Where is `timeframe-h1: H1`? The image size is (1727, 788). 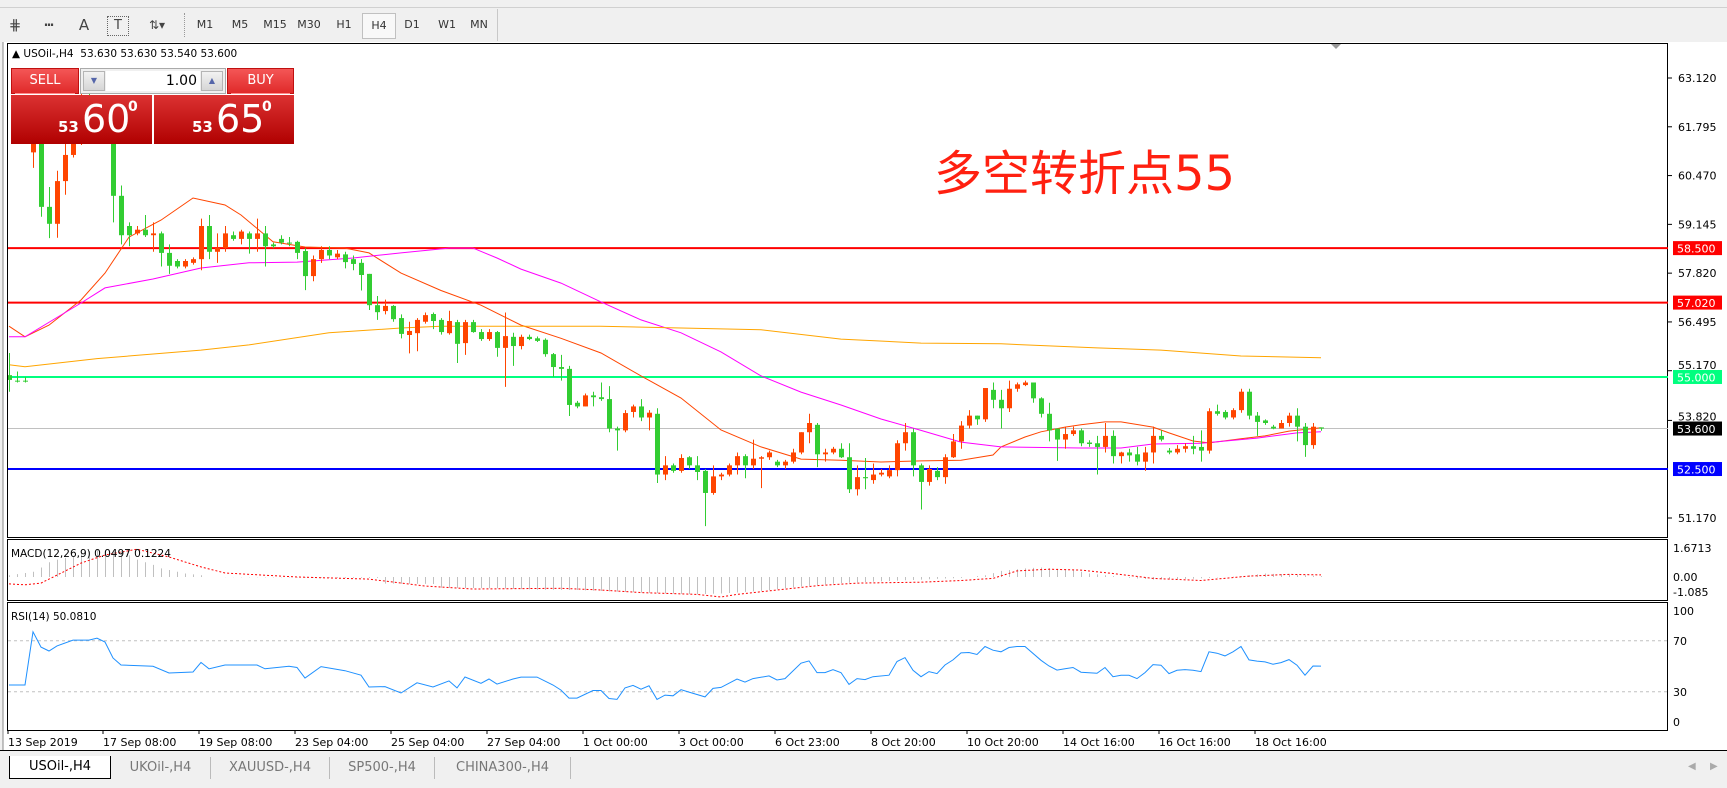
timeframe-h1: H1 is located at coordinates (344, 24).